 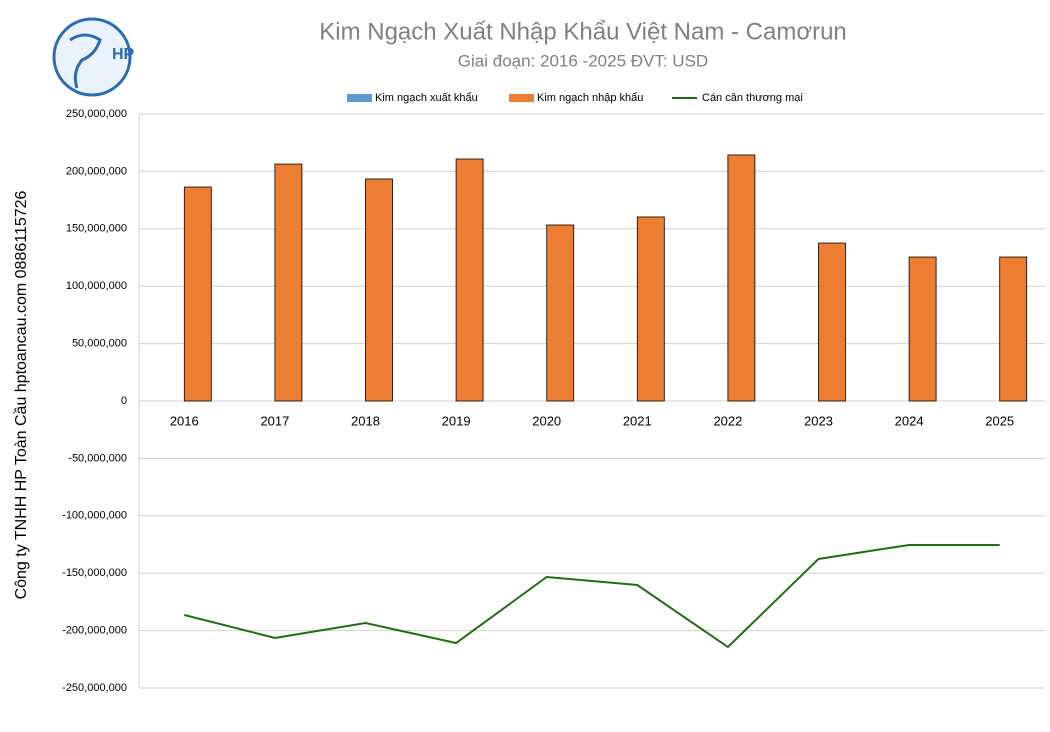 What do you see at coordinates (94, 573) in the screenshot?
I see `y-tick-label: -150,000,000` at bounding box center [94, 573].